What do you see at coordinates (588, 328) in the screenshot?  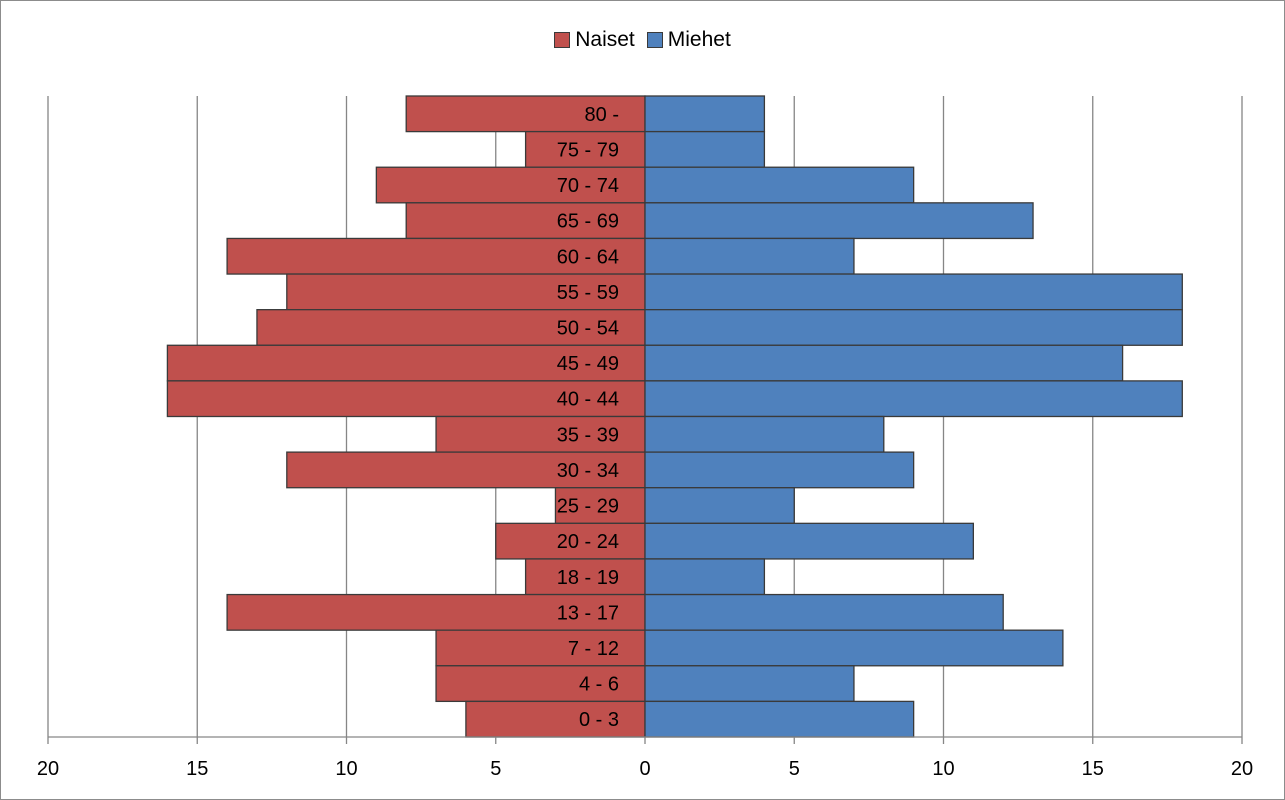 I see `category-label: 50 - 54` at bounding box center [588, 328].